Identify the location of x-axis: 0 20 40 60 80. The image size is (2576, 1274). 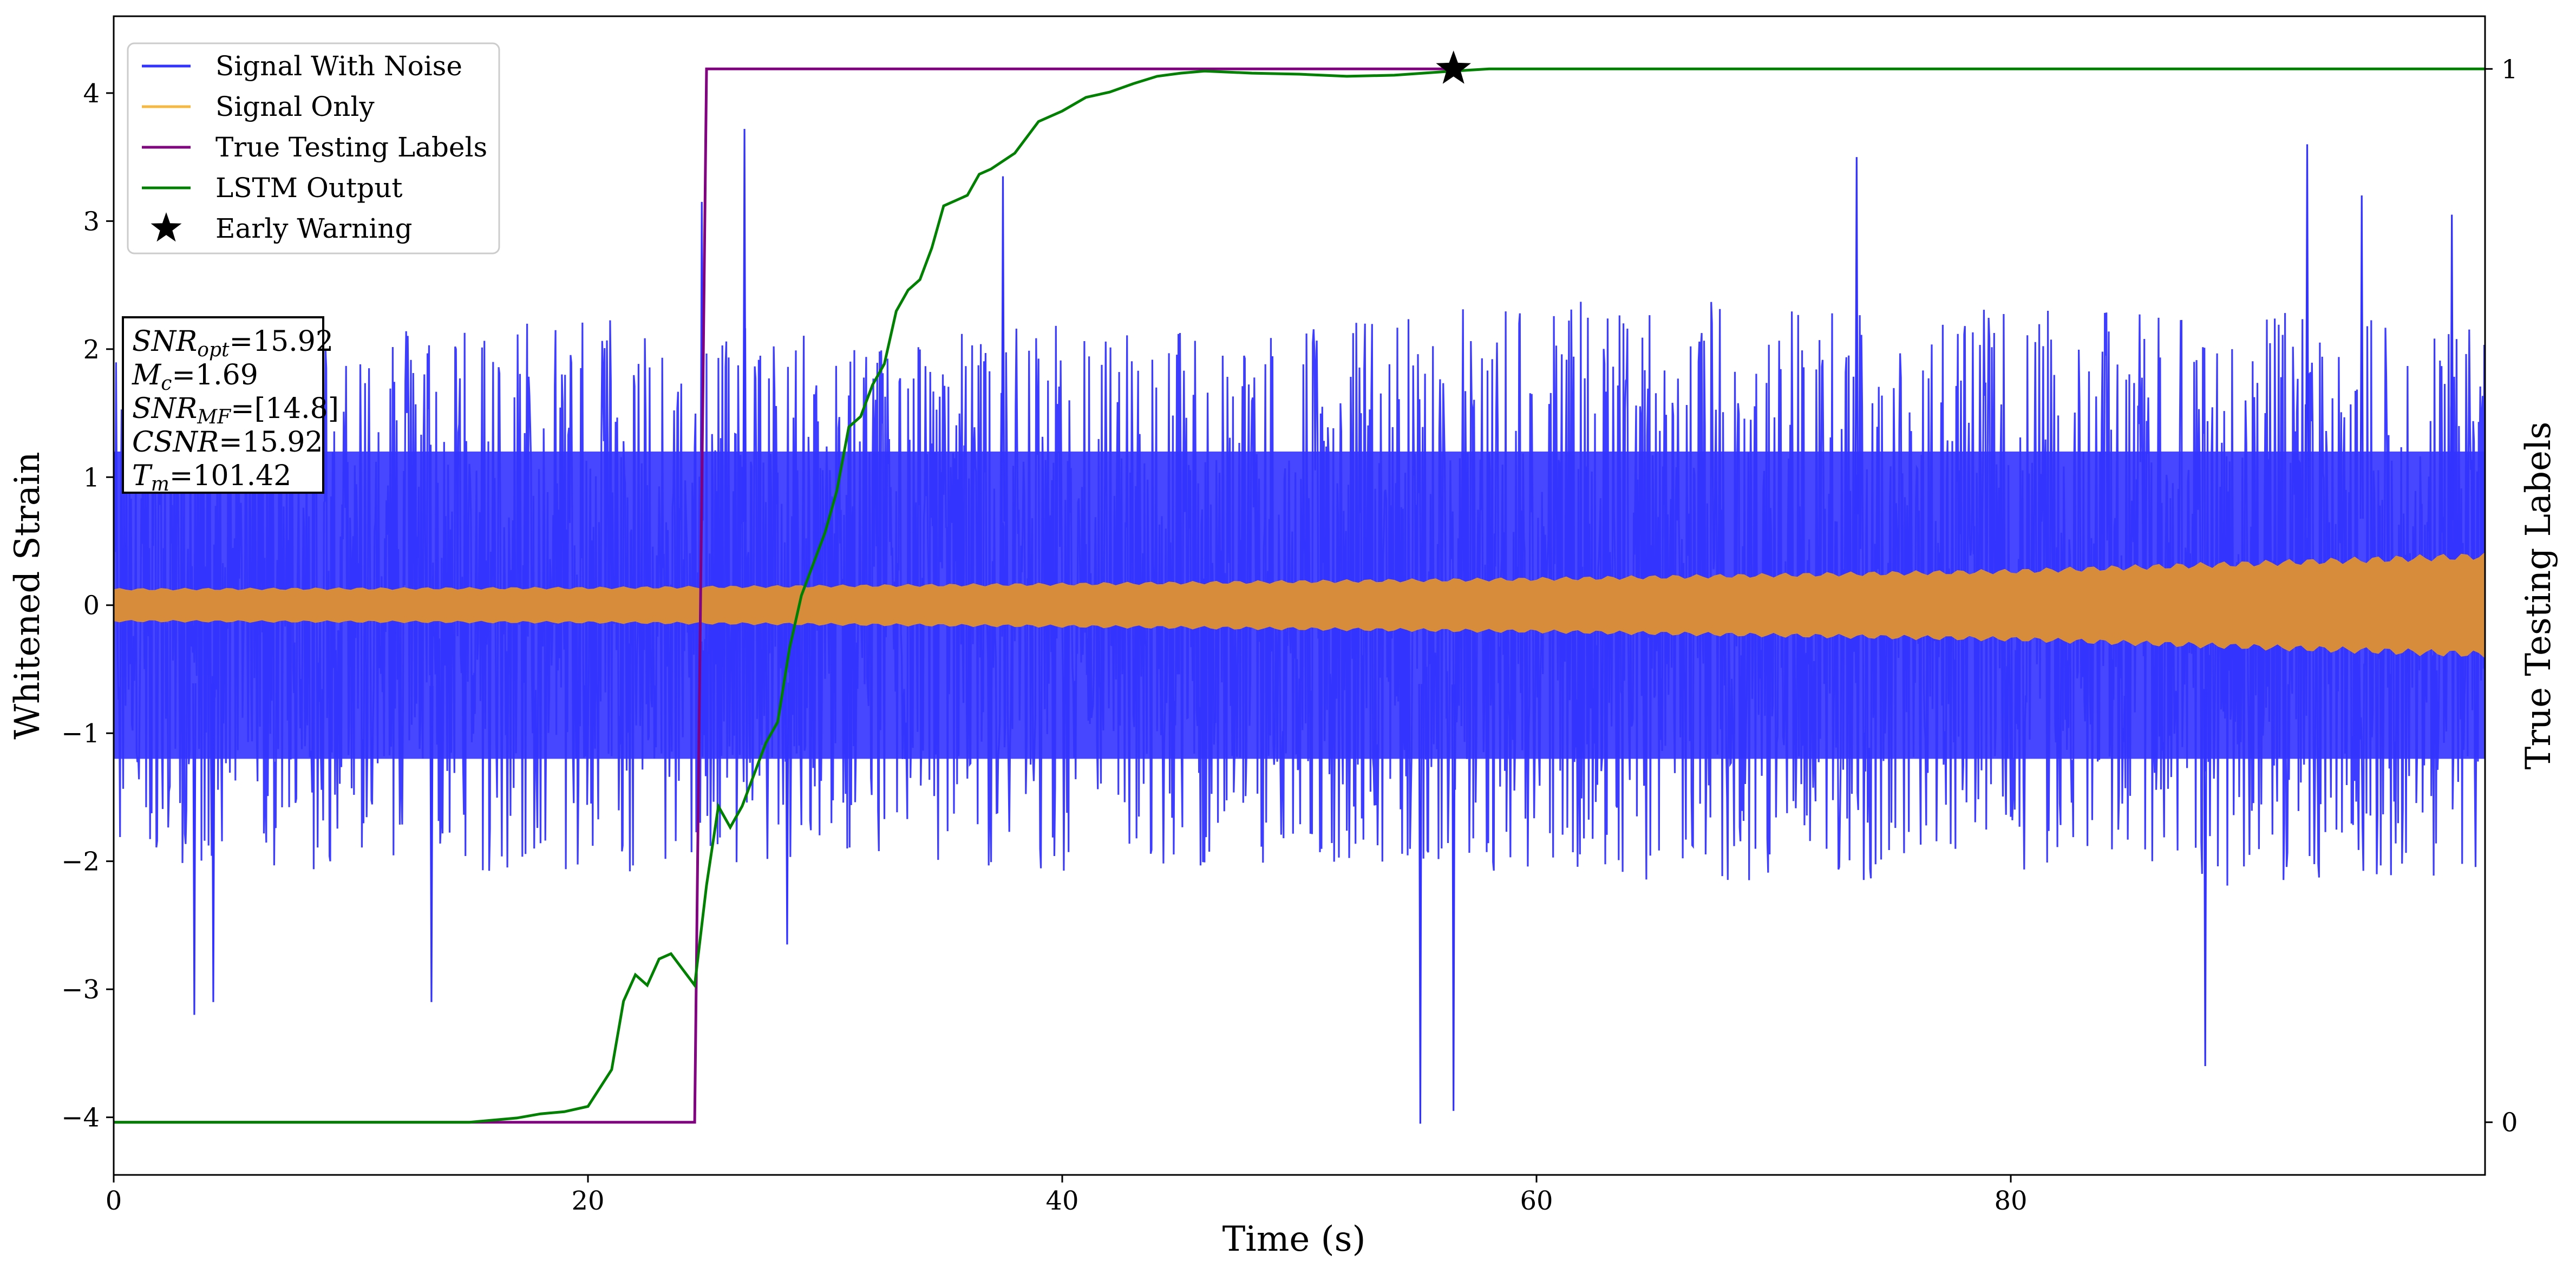
(1067, 1195).